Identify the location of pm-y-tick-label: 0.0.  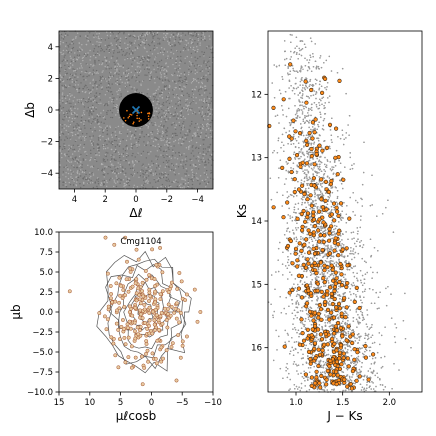
(46, 313).